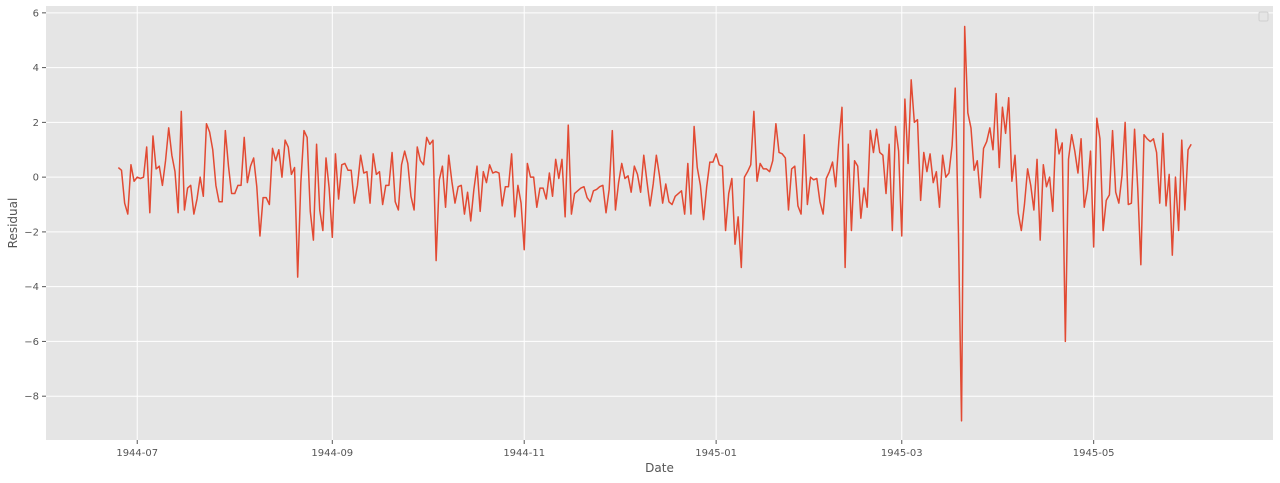 The image size is (1280, 483). I want to click on y-axis-label: Residual, so click(13, 223).